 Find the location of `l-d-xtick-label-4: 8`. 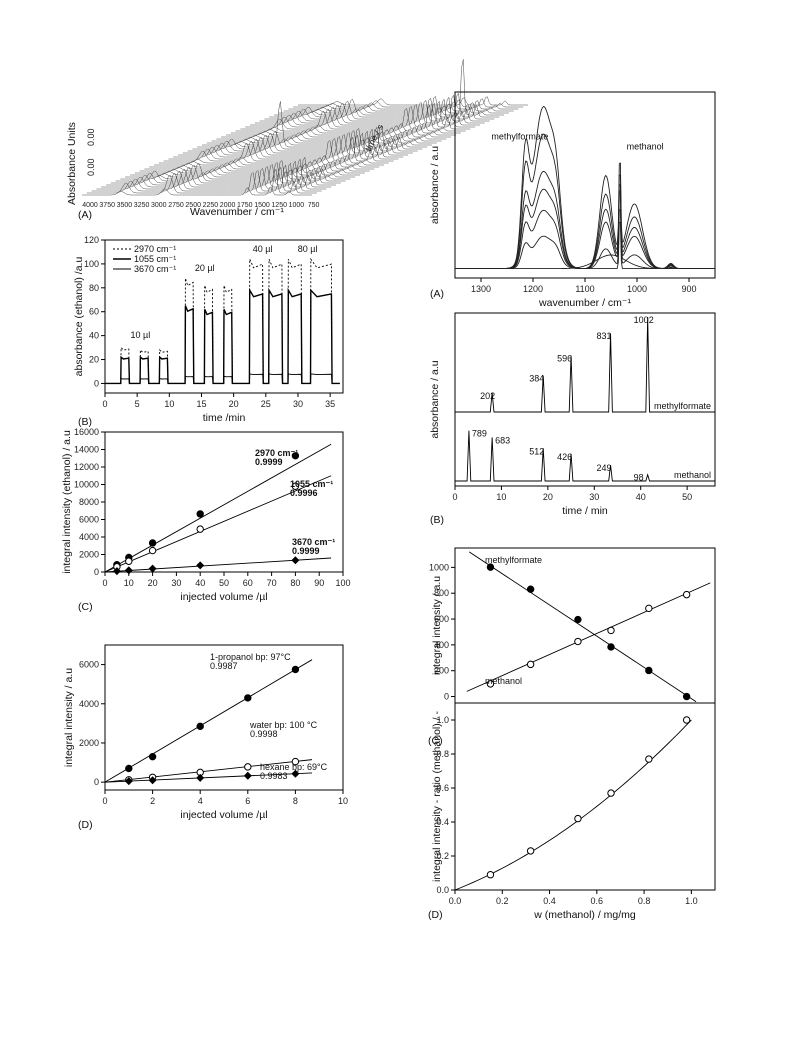

l-d-xtick-label-4: 8 is located at coordinates (295, 801).